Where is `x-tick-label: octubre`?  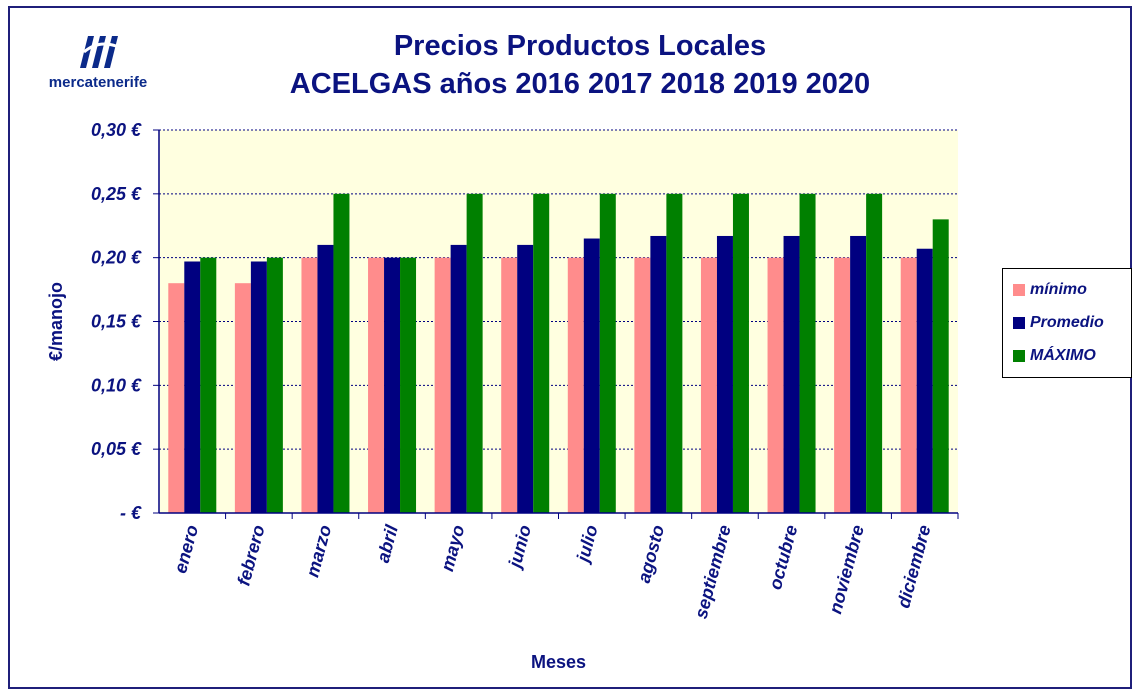
x-tick-label: octubre is located at coordinates (783, 557).